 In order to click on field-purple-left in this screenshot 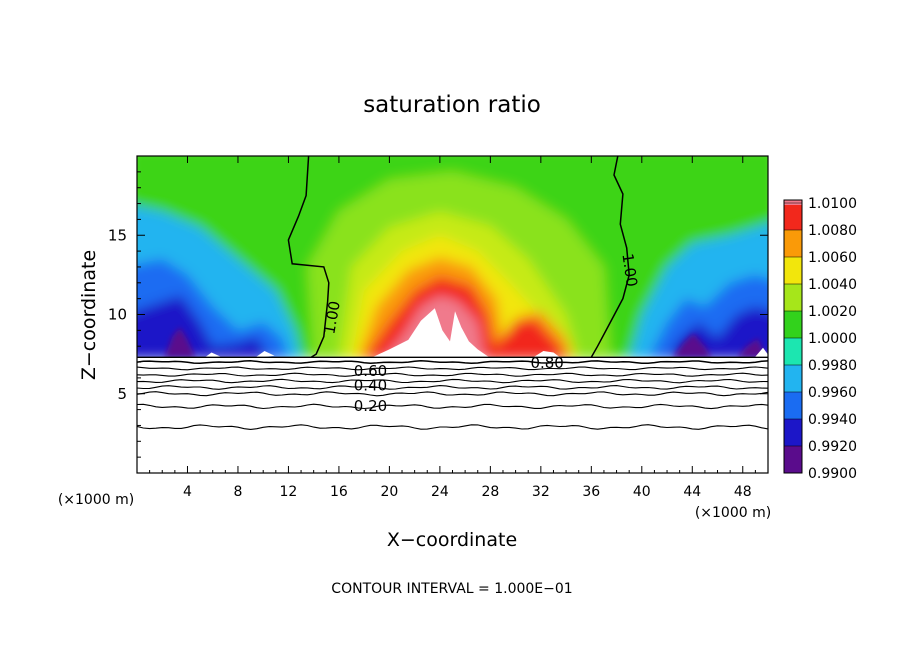, I will do `click(180, 342)`.